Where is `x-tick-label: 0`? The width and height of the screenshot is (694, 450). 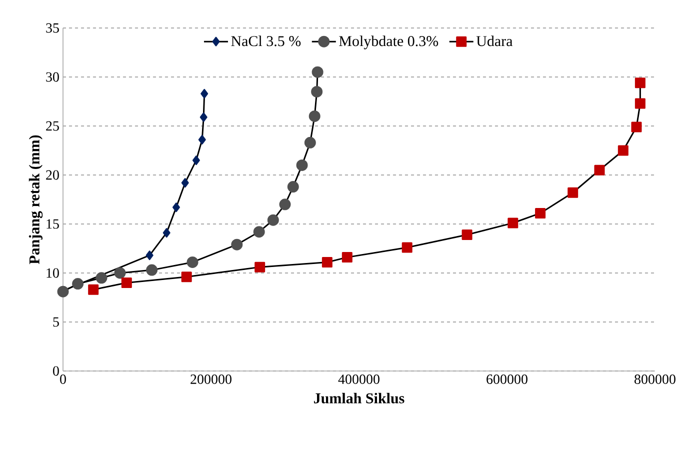 x-tick-label: 0 is located at coordinates (63, 379).